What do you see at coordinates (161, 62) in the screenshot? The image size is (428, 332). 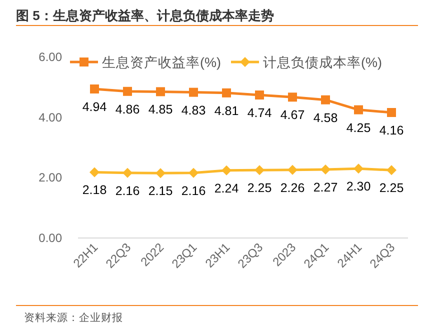 I see `legend-label: 生息资产收益率(%)` at bounding box center [161, 62].